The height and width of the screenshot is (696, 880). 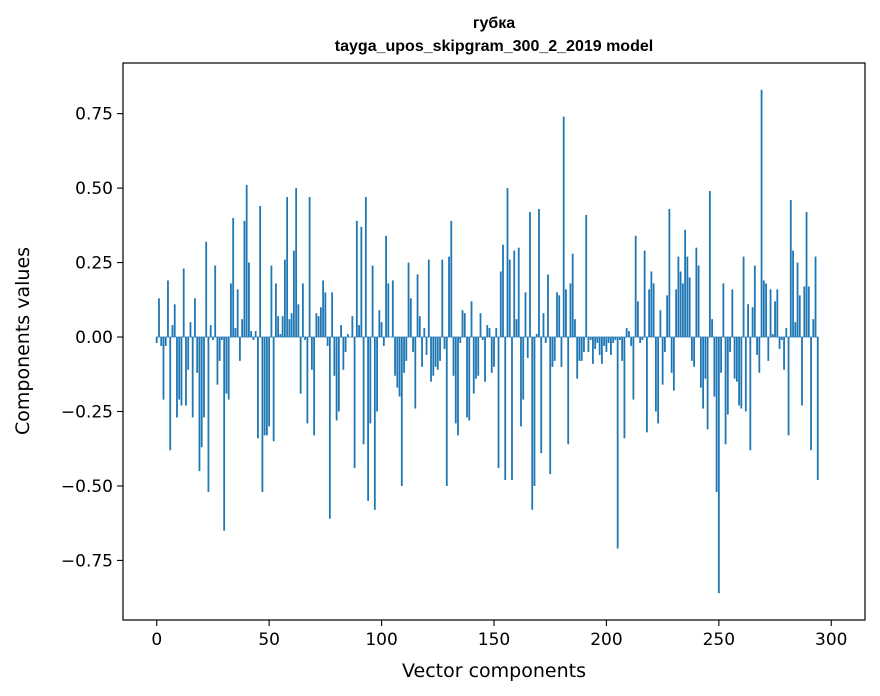 What do you see at coordinates (87, 561) in the screenshot?
I see `y-tick-label: −0.75` at bounding box center [87, 561].